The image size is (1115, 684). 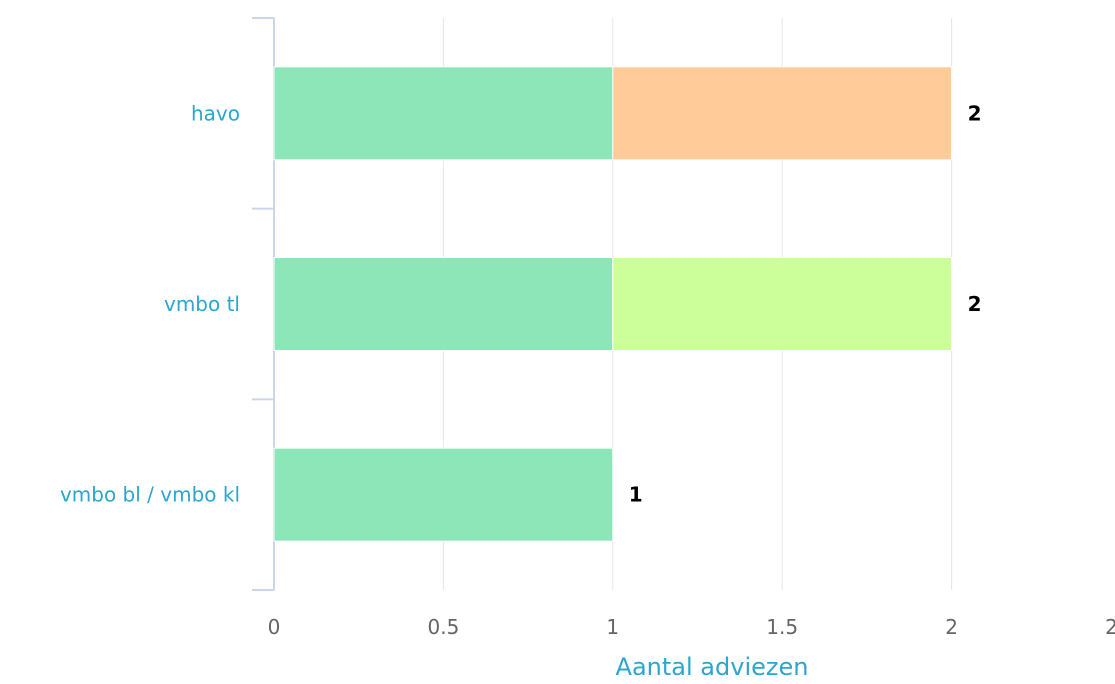 What do you see at coordinates (951, 627) in the screenshot?
I see `x-tick-label: 2` at bounding box center [951, 627].